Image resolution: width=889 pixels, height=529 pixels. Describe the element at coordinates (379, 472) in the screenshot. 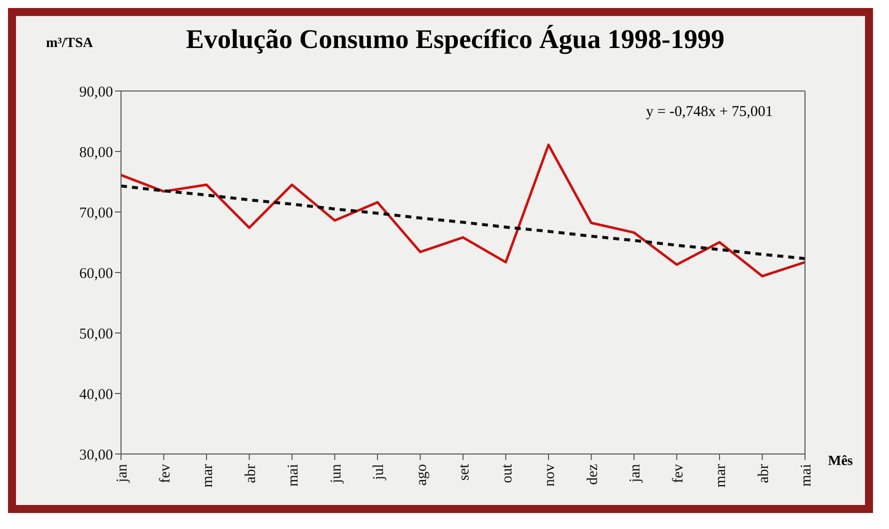

I see `x-tick-label: jul` at that location.